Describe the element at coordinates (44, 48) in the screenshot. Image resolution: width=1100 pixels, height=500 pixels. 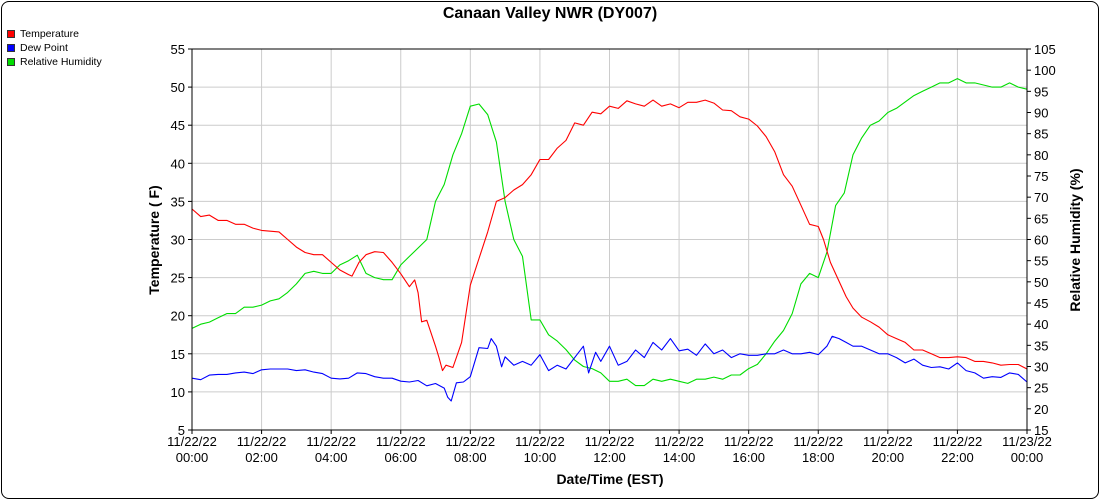
I see `legend-label-dew-point: Dew Point` at that location.